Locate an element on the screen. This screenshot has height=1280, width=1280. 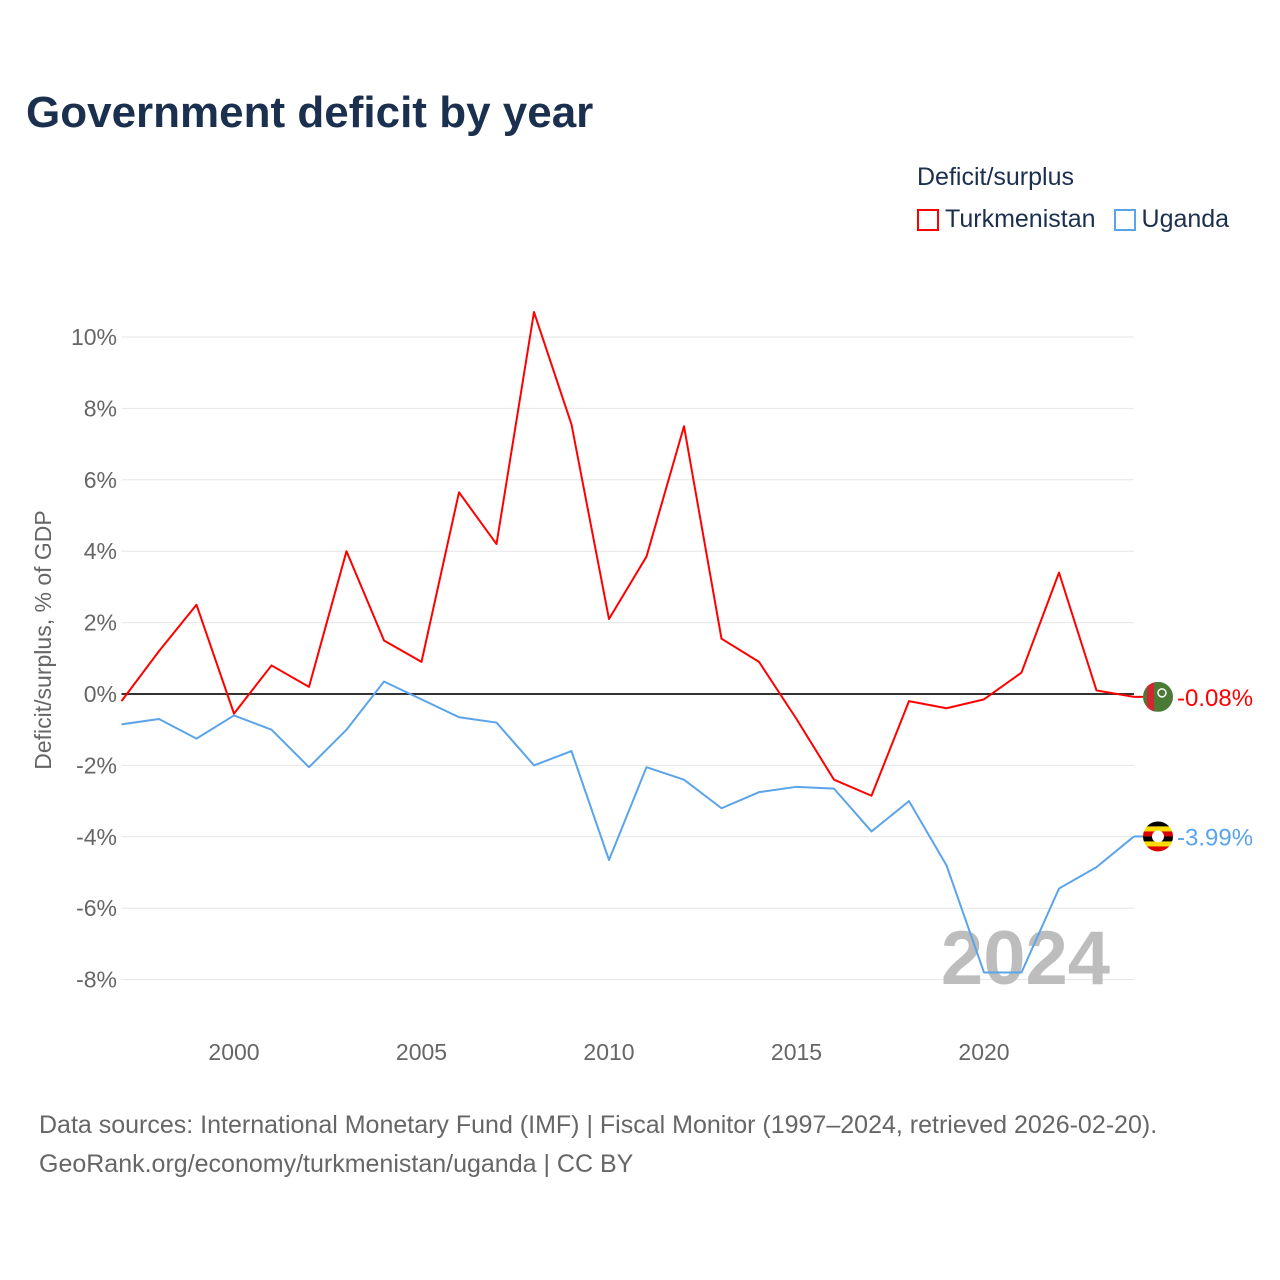
x-tick-label: 2005 is located at coordinates (421, 1052).